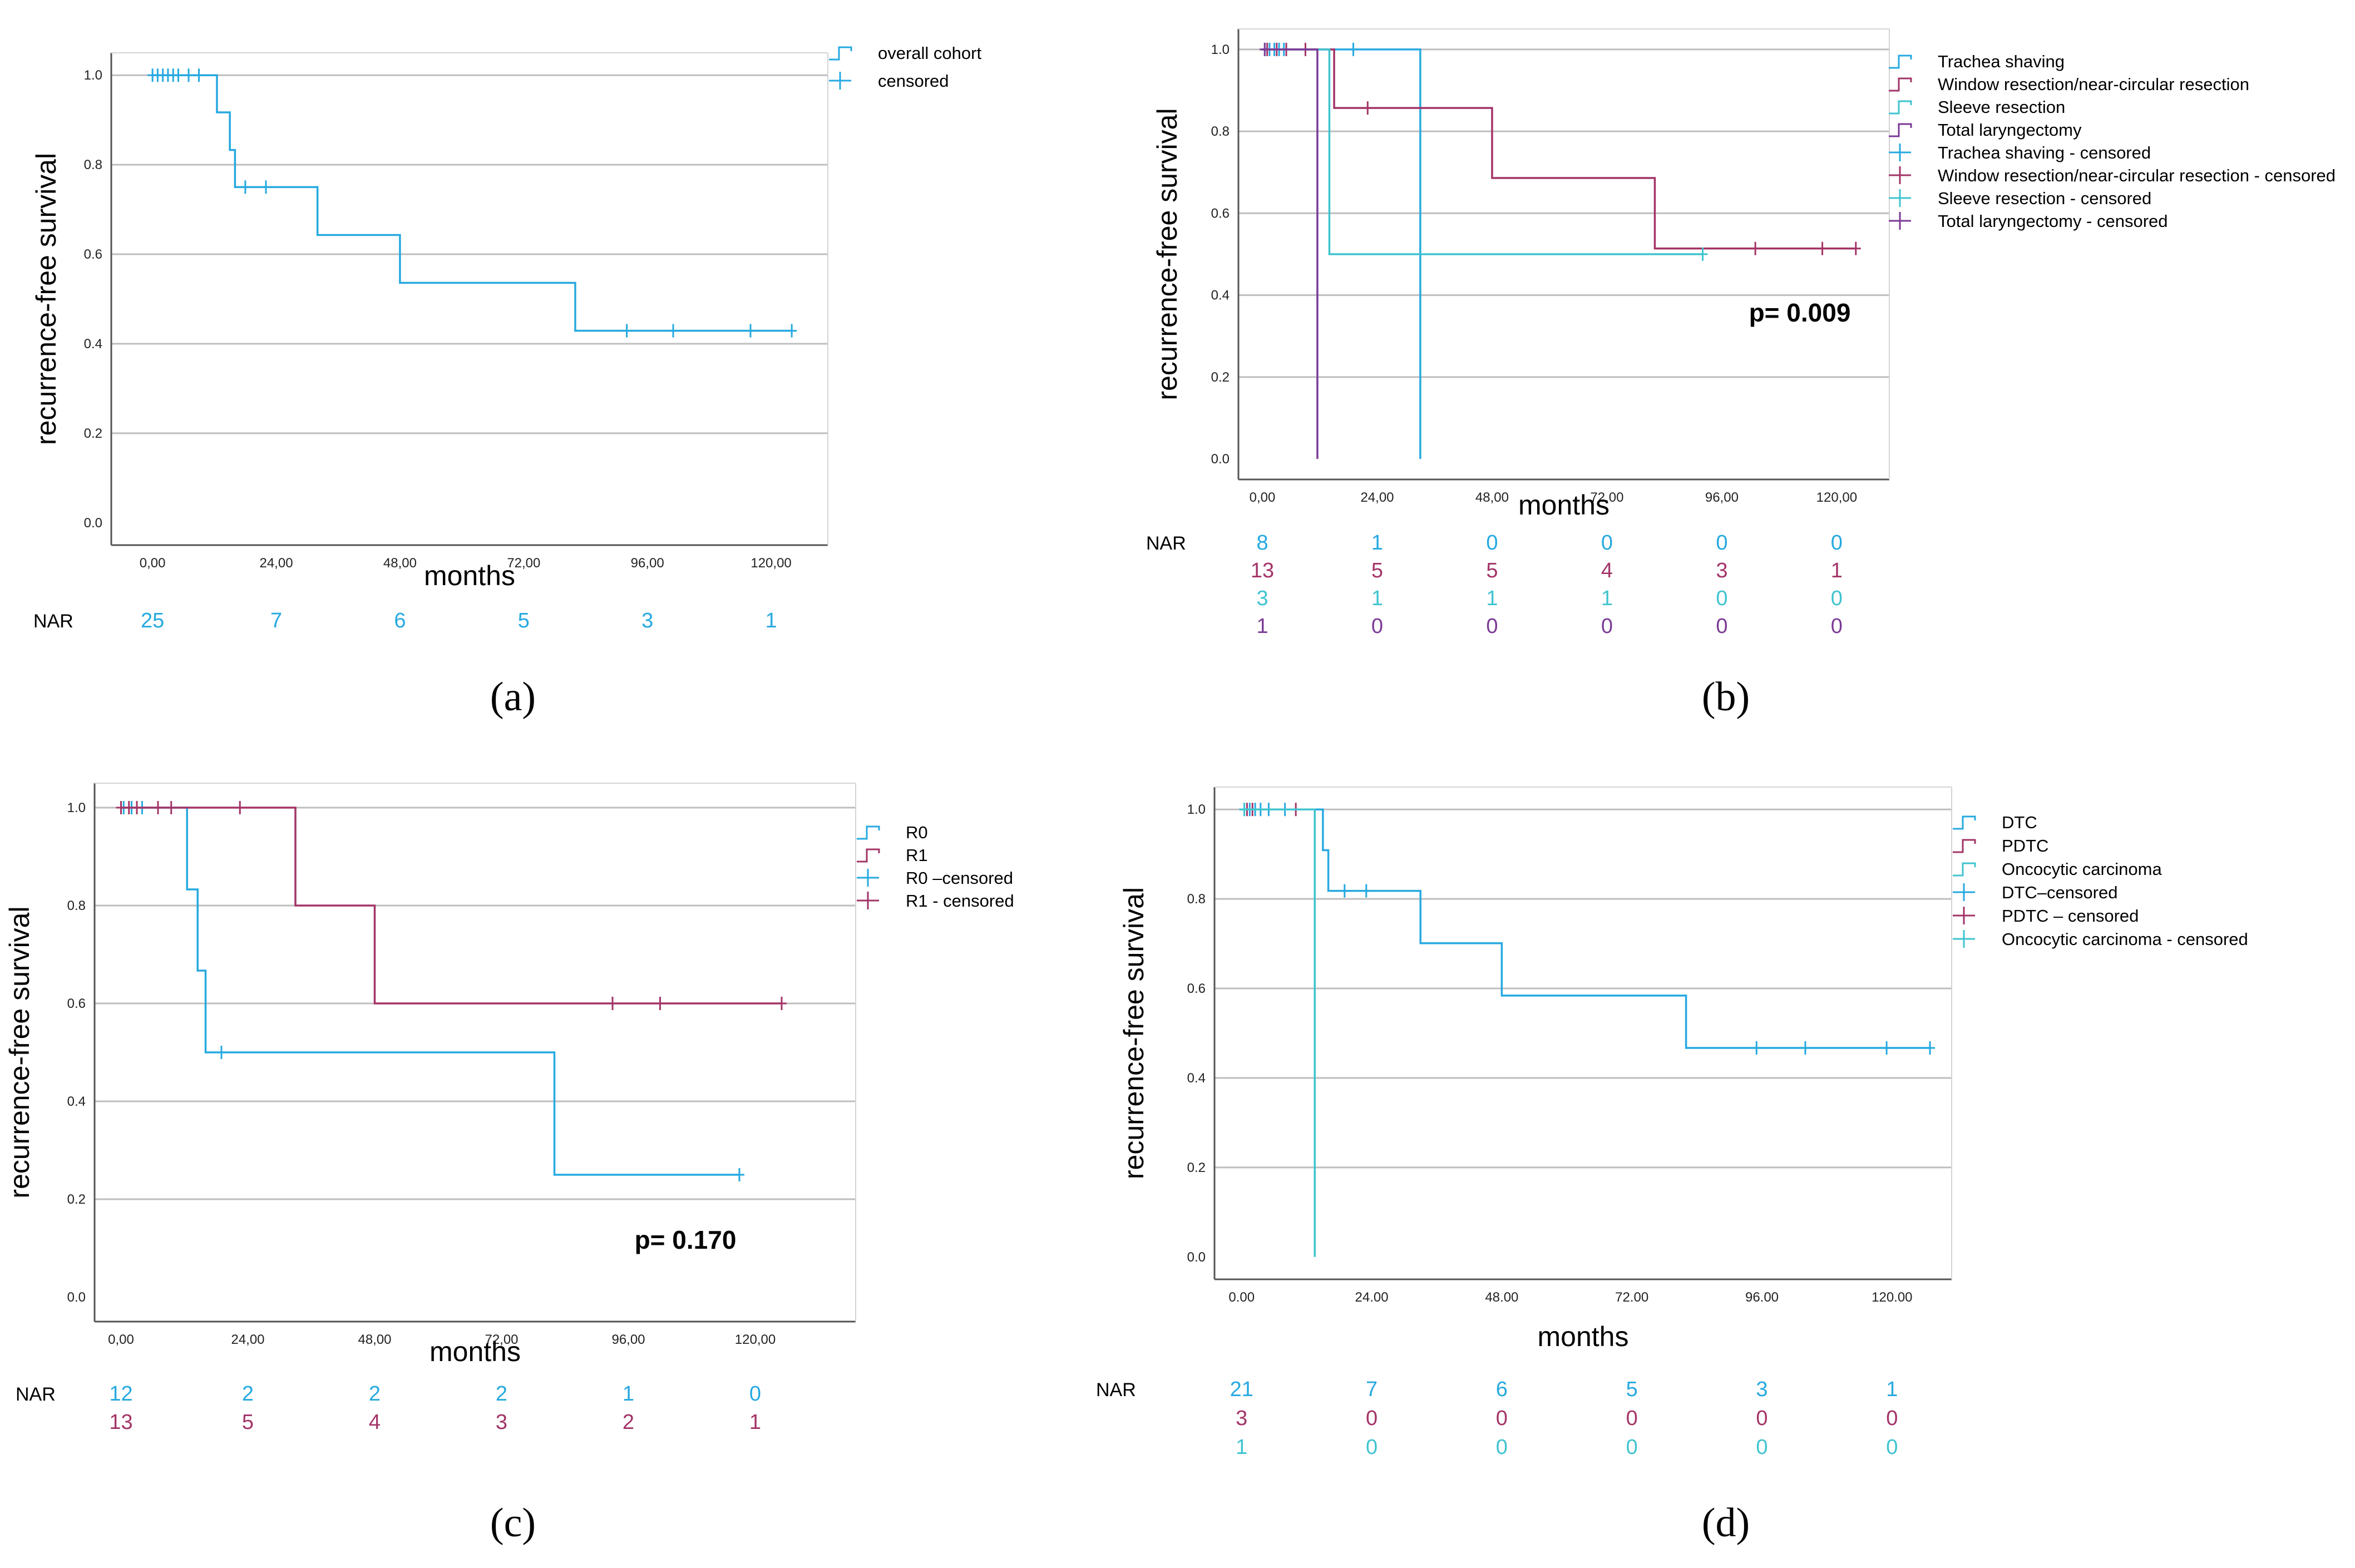 The width and height of the screenshot is (2355, 1568). What do you see at coordinates (960, 901) in the screenshot?
I see `legend-entry-label: R1 - censored` at bounding box center [960, 901].